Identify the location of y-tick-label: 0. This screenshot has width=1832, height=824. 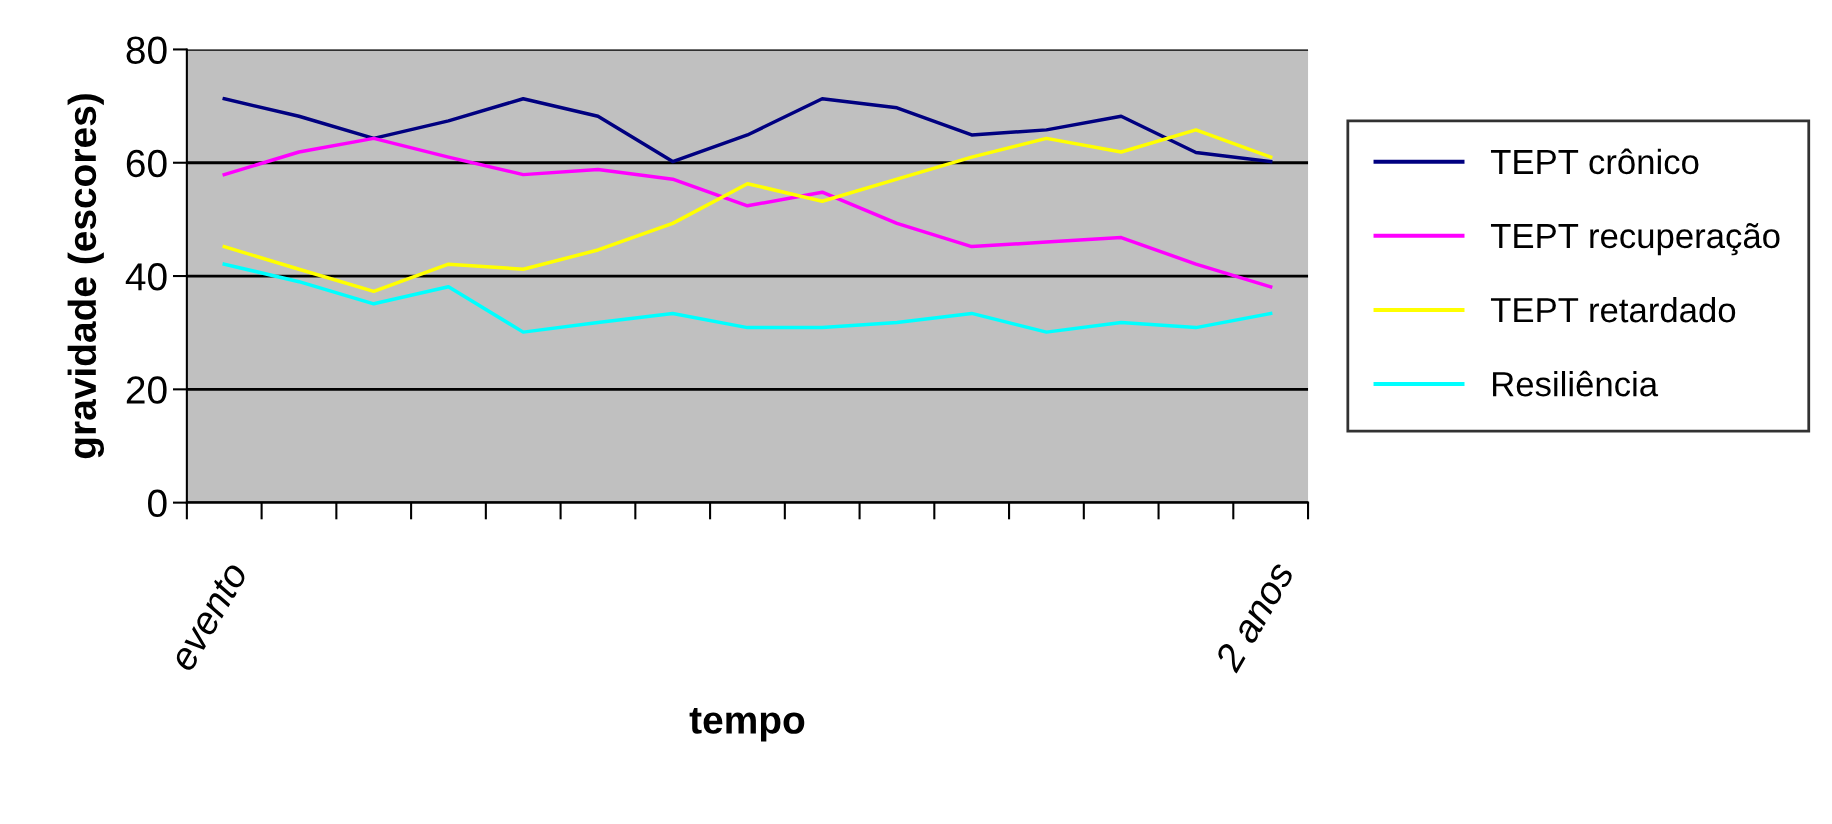
(157, 503).